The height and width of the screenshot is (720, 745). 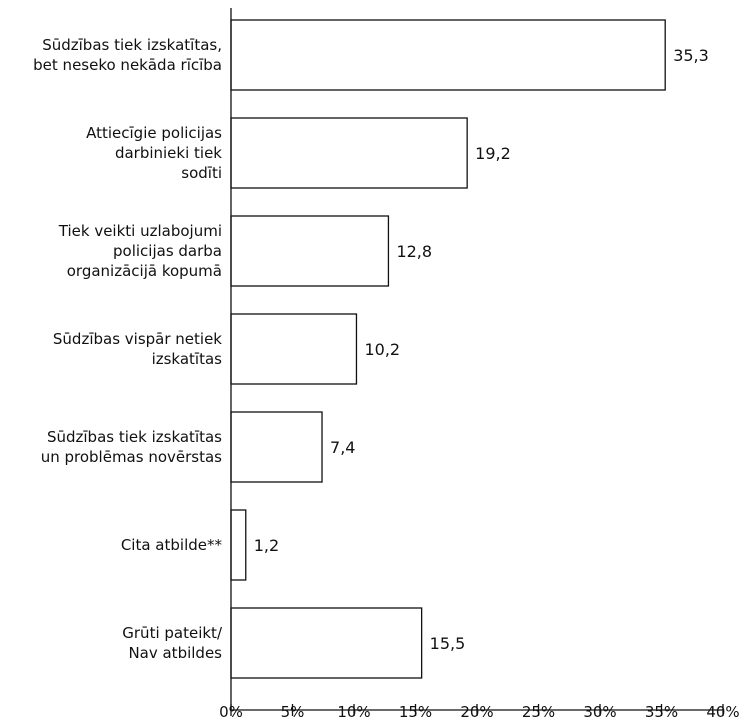 What do you see at coordinates (382, 349) in the screenshot?
I see `value-label-4: 10,2` at bounding box center [382, 349].